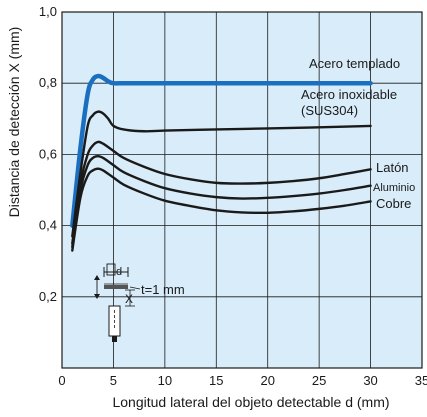 The width and height of the screenshot is (427, 417). Describe the element at coordinates (48, 296) in the screenshot. I see `y-tick-label: 0,2` at that location.